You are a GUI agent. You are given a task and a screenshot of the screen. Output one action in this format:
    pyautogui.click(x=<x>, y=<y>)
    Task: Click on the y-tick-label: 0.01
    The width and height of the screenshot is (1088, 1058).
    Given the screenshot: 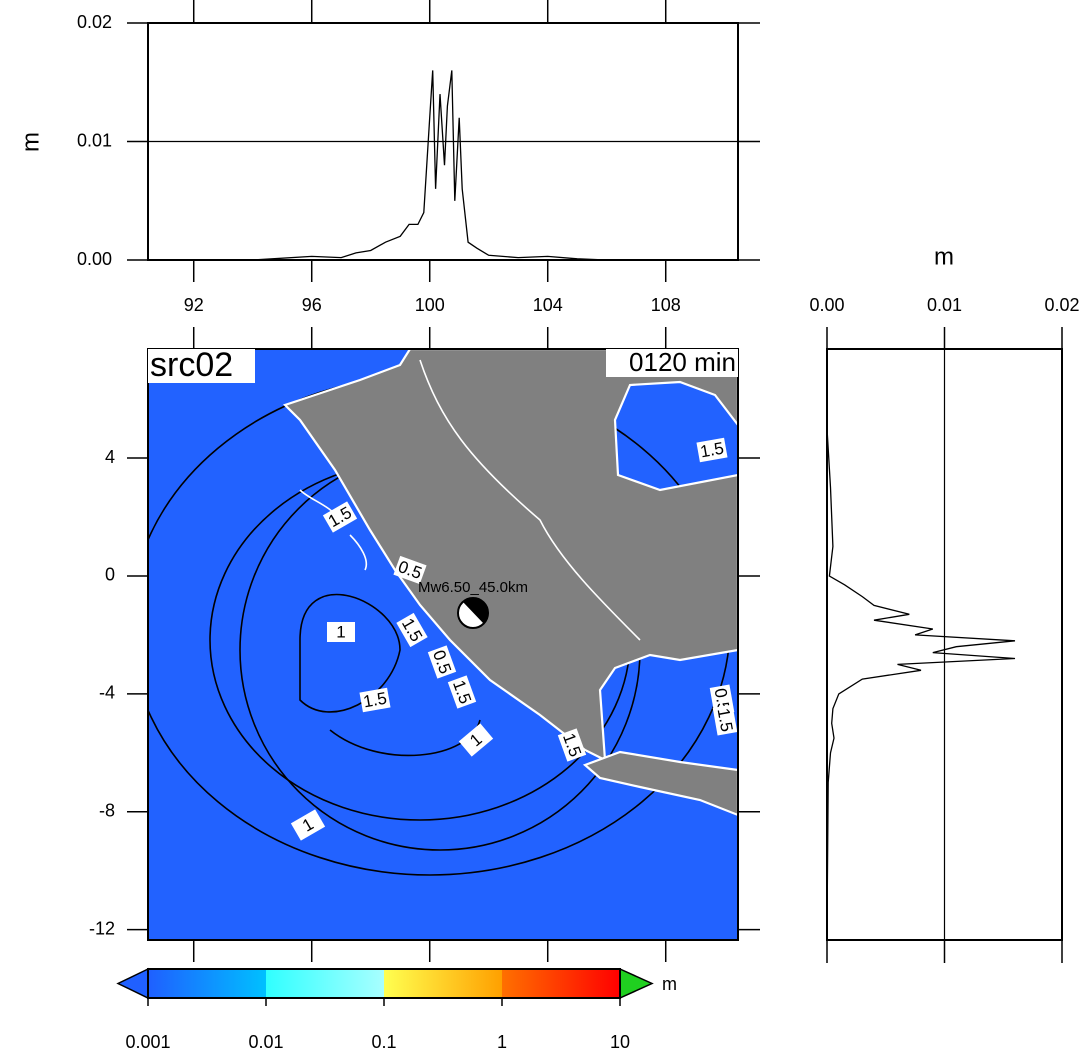 What is the action you would take?
    pyautogui.click(x=94, y=140)
    